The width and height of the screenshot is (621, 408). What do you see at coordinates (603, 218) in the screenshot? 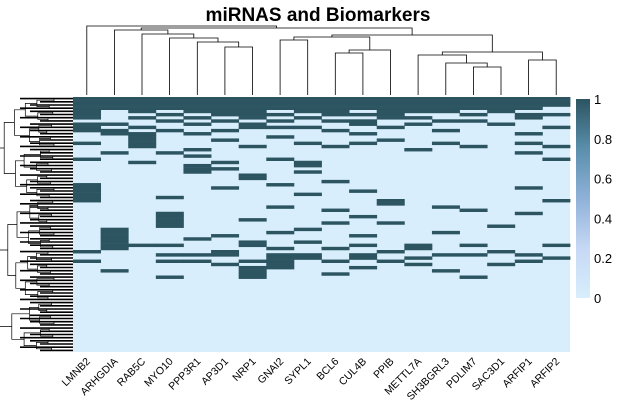
I see `colorbar-tick-label: 0.4` at bounding box center [603, 218].